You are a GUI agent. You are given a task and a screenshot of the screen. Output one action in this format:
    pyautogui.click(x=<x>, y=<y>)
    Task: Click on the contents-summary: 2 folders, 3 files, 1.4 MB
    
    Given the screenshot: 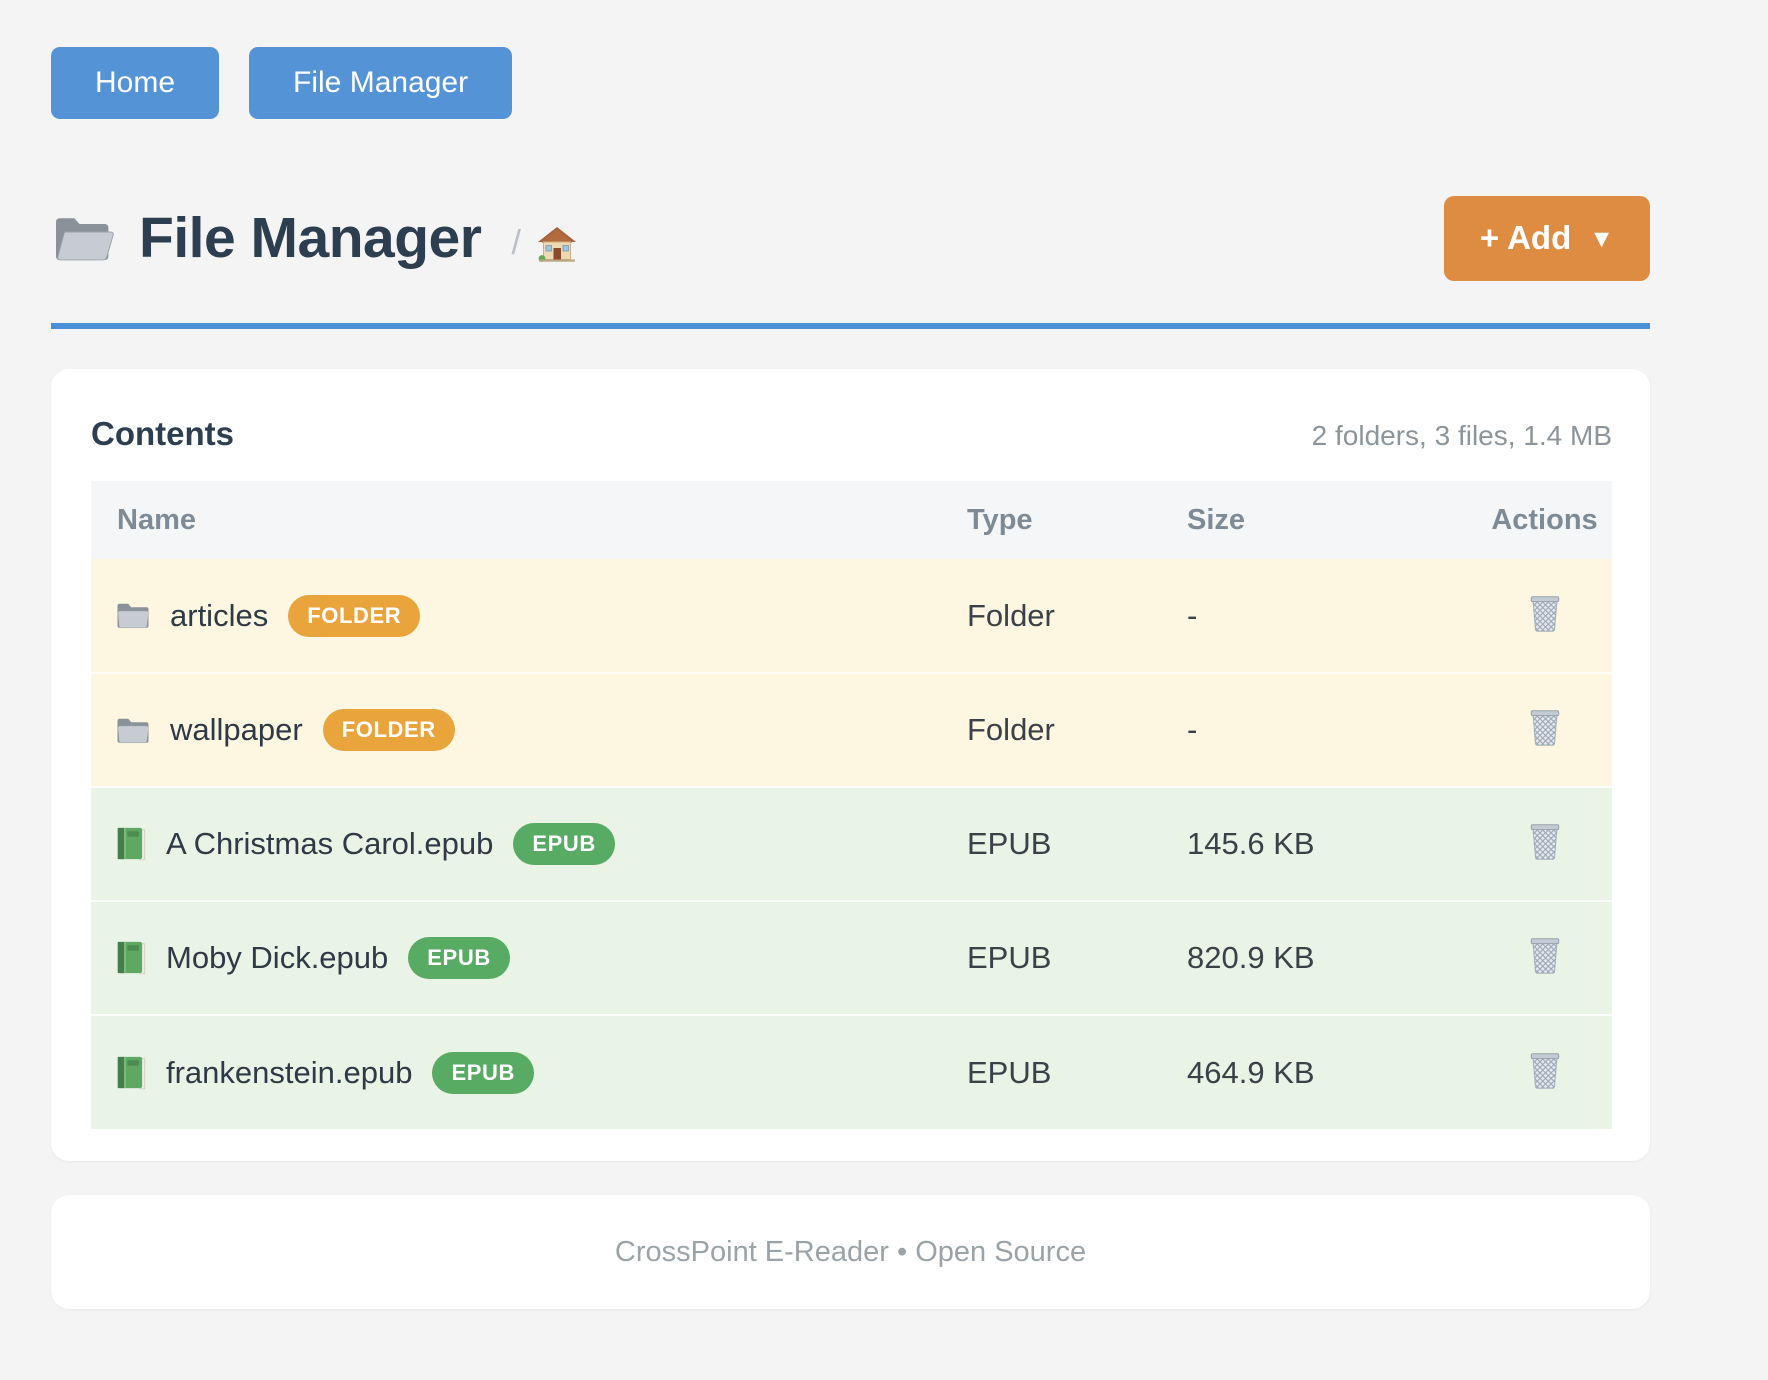 What is the action you would take?
    pyautogui.click(x=1461, y=435)
    